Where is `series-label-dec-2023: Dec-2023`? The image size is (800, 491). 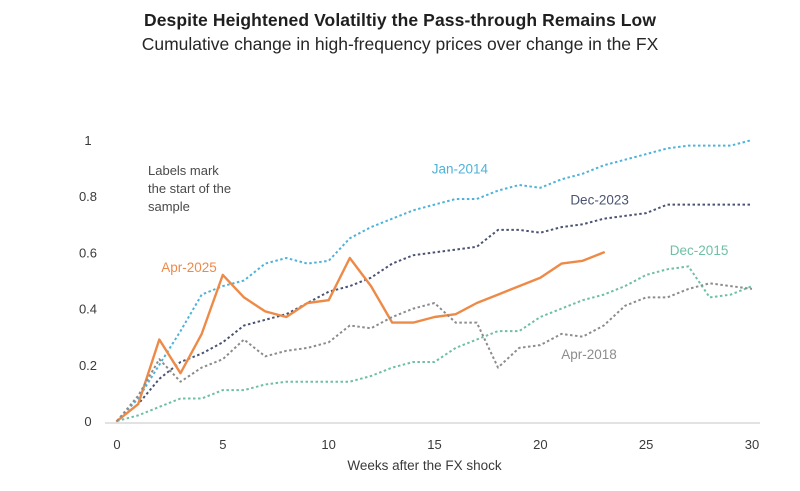
series-label-dec-2023: Dec-2023 is located at coordinates (599, 200).